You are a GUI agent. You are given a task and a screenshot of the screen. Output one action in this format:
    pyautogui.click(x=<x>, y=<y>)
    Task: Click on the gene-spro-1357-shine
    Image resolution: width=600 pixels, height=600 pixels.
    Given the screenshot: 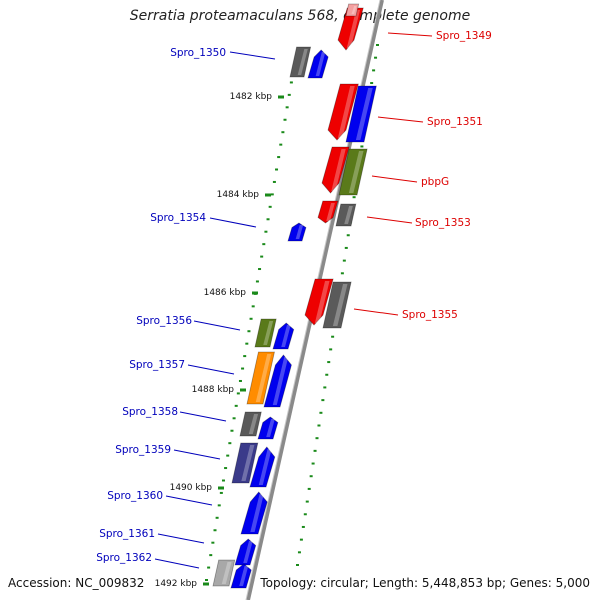 What is the action you would take?
    pyautogui.click(x=280, y=381)
    